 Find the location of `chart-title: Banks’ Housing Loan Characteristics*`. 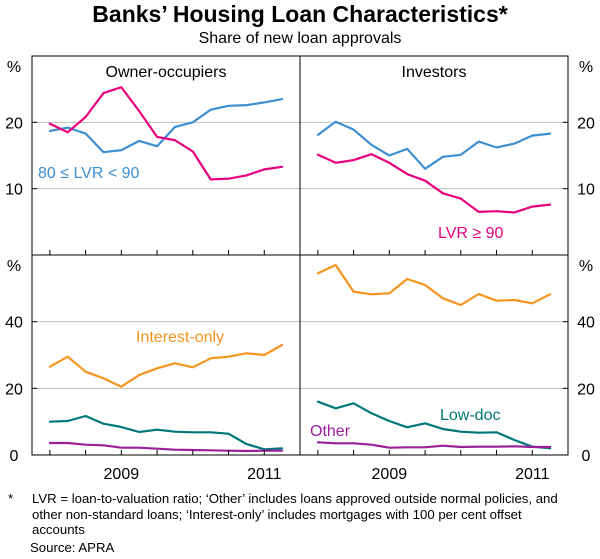

chart-title: Banks’ Housing Loan Characteristics* is located at coordinates (300, 14).